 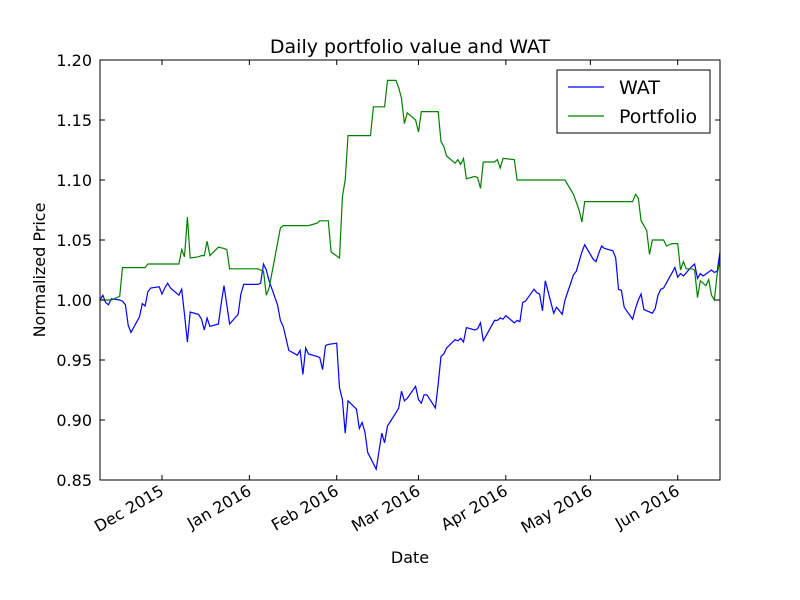 I want to click on y-tick-label: 1.00, so click(x=74, y=300).